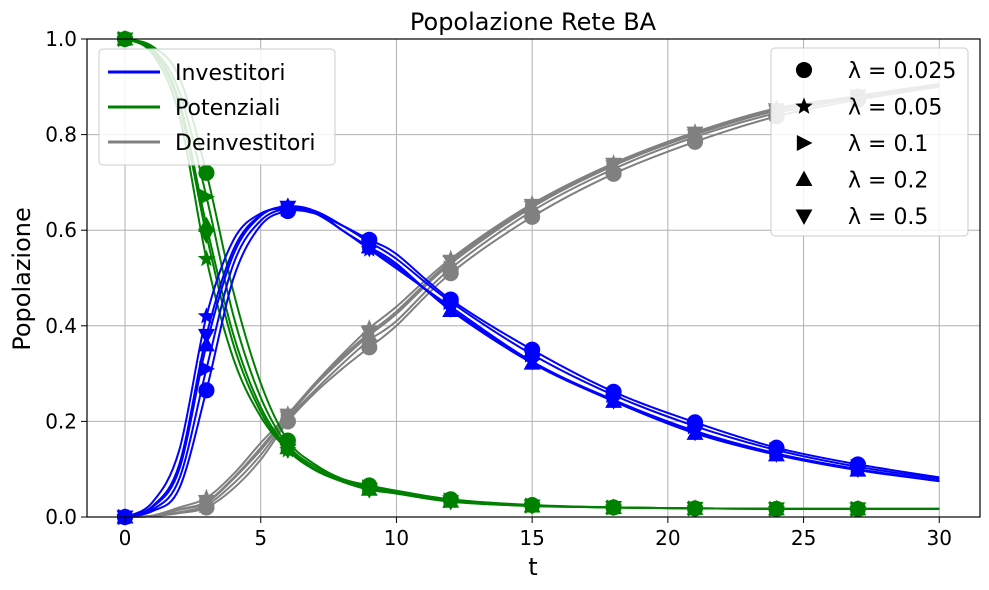  Describe the element at coordinates (125, 538) in the screenshot. I see `x-tick-label: 0` at that location.